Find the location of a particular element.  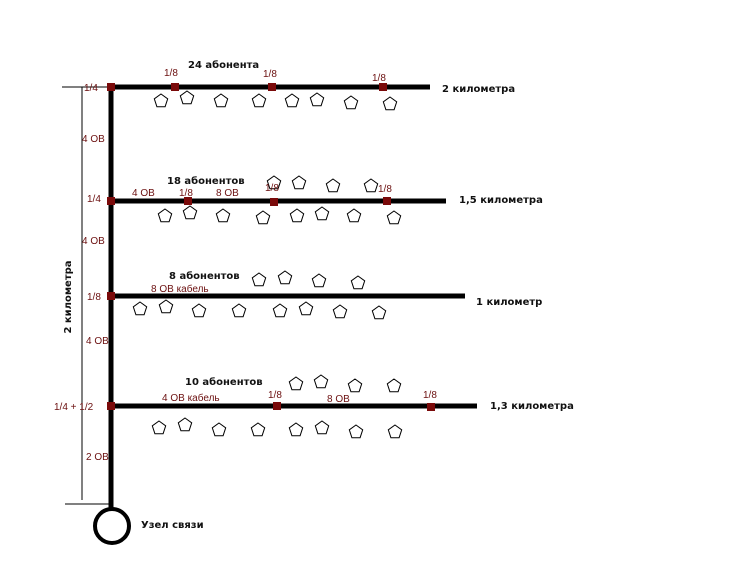

subscriber-count: 8 абонентов is located at coordinates (204, 276).